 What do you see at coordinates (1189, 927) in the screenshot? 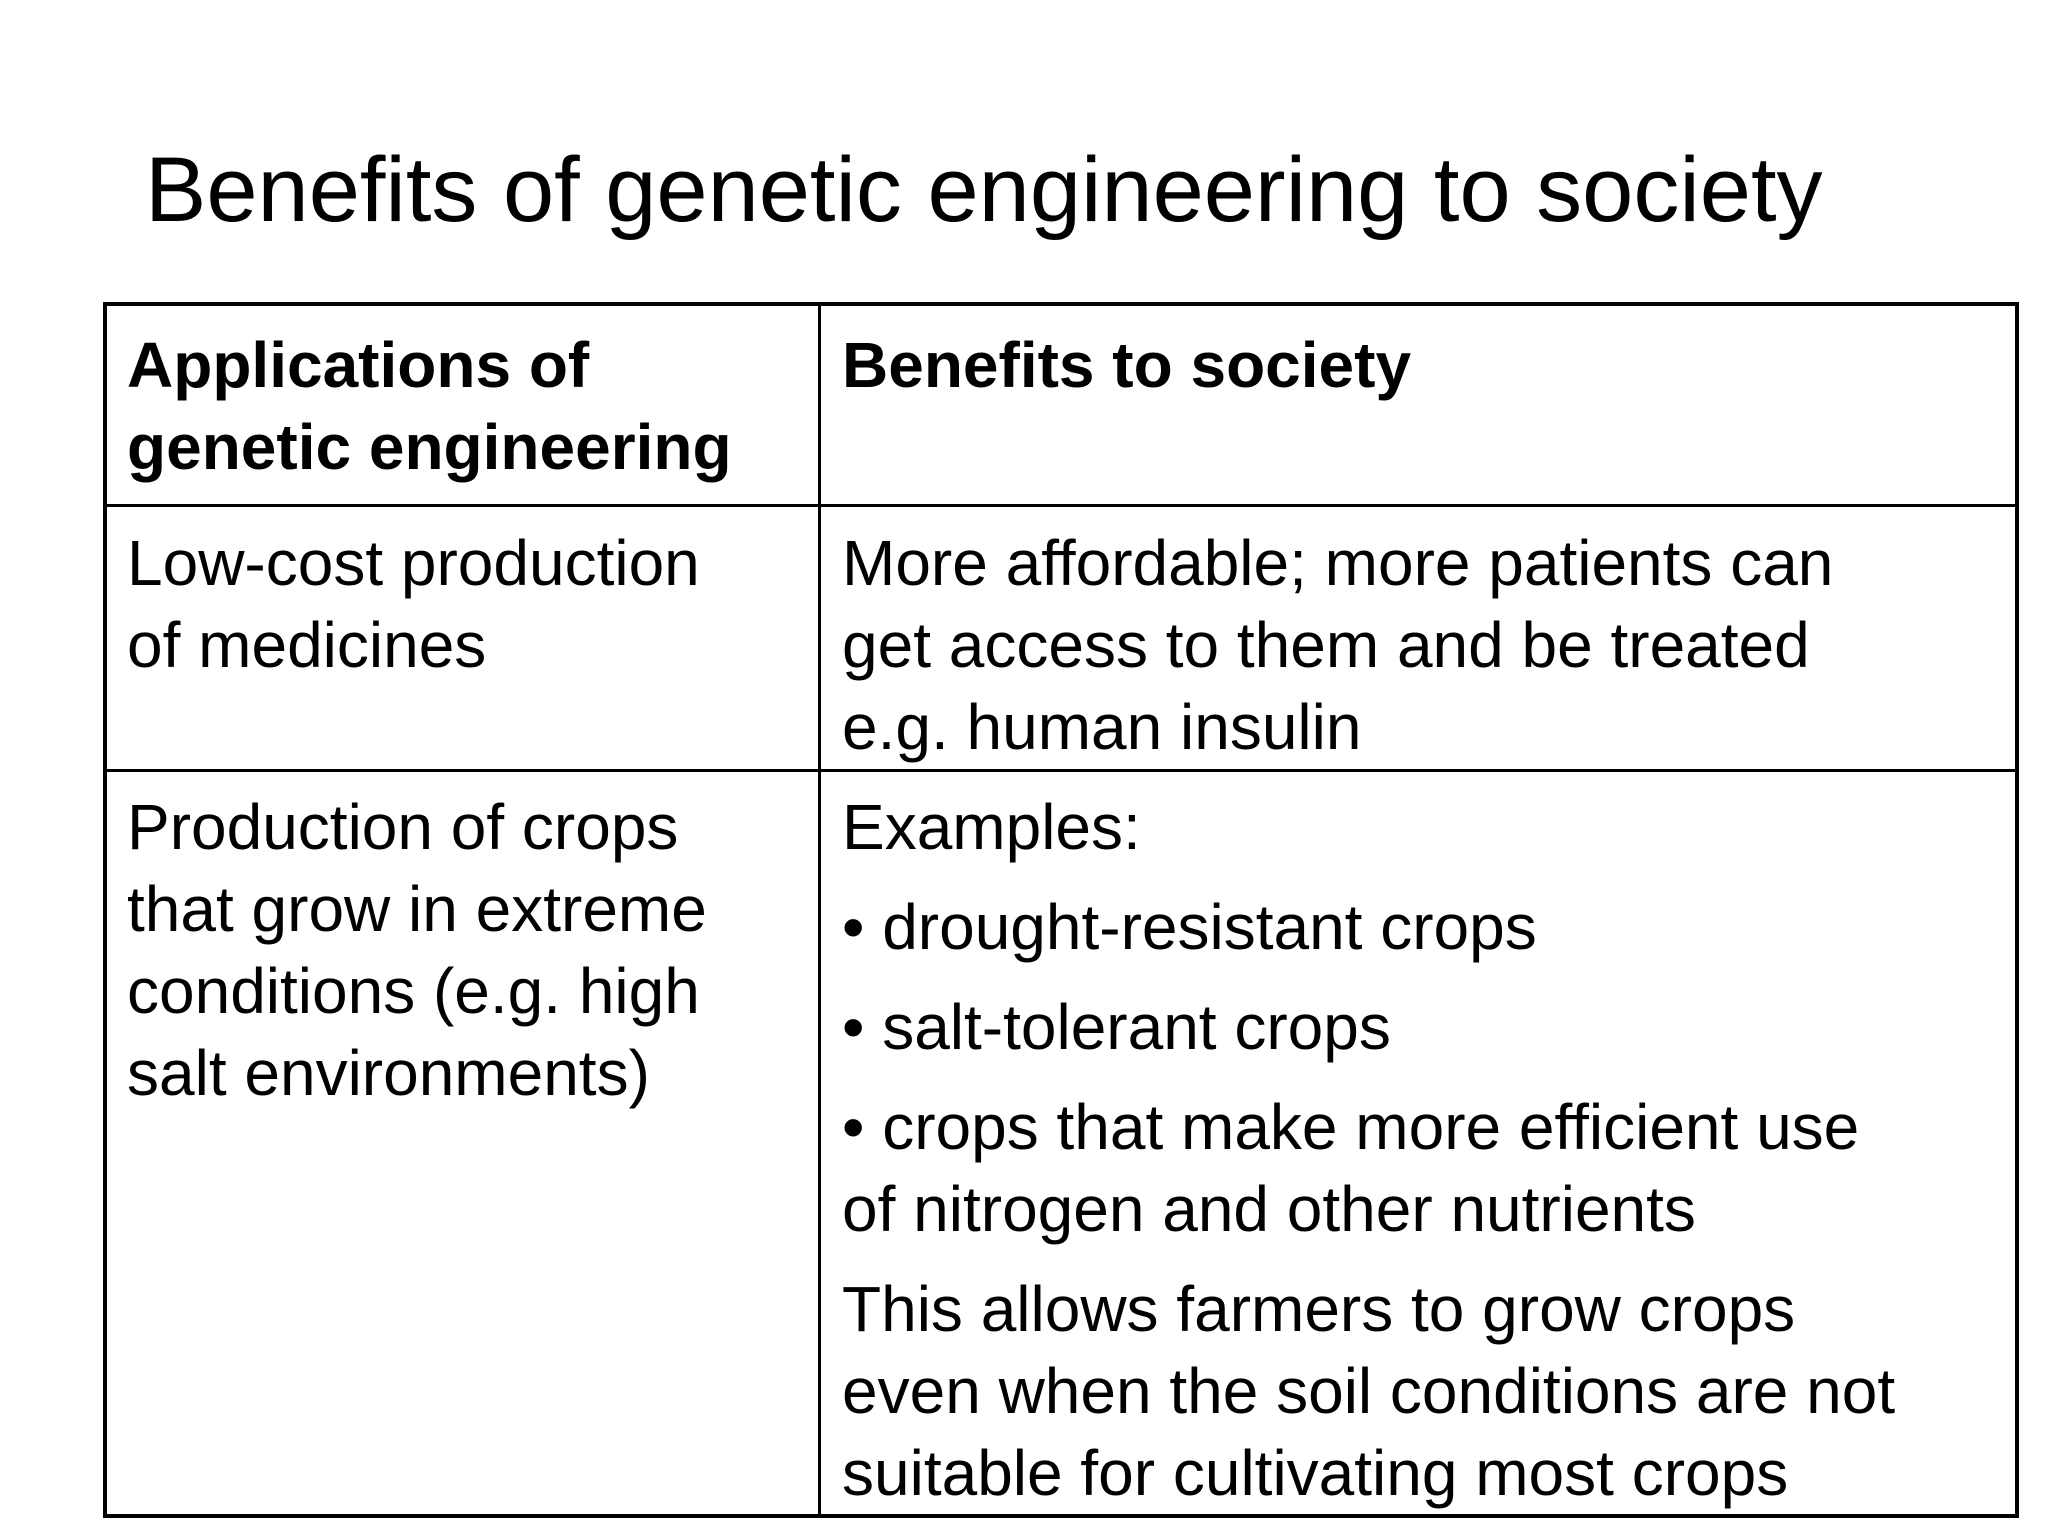
I see `bullet-item: • drought-resistant crops` at bounding box center [1189, 927].